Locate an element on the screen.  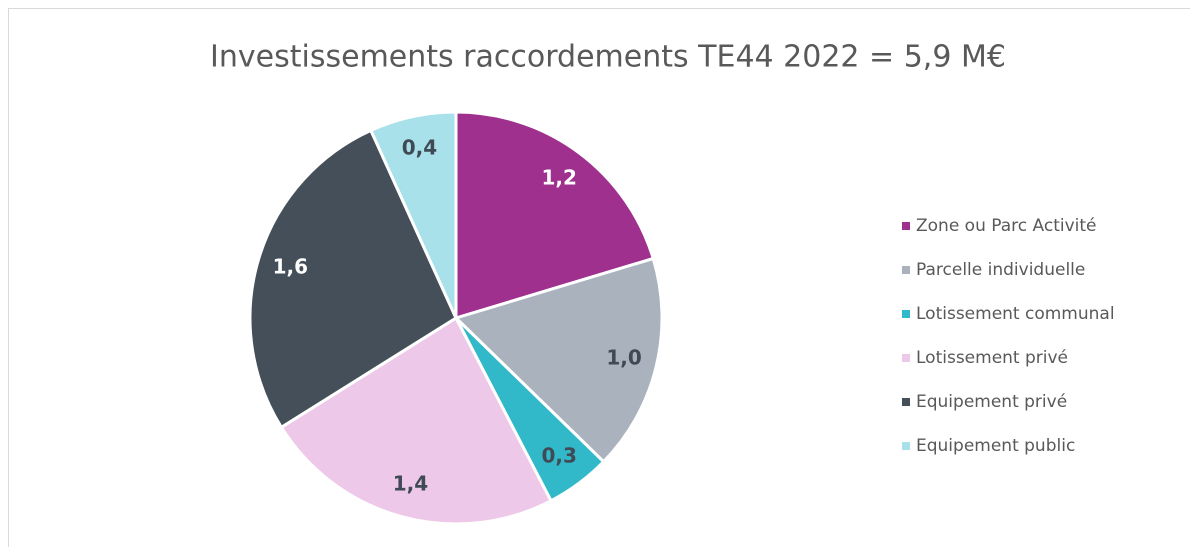
legend-label: Lotissement communal is located at coordinates (1015, 314).